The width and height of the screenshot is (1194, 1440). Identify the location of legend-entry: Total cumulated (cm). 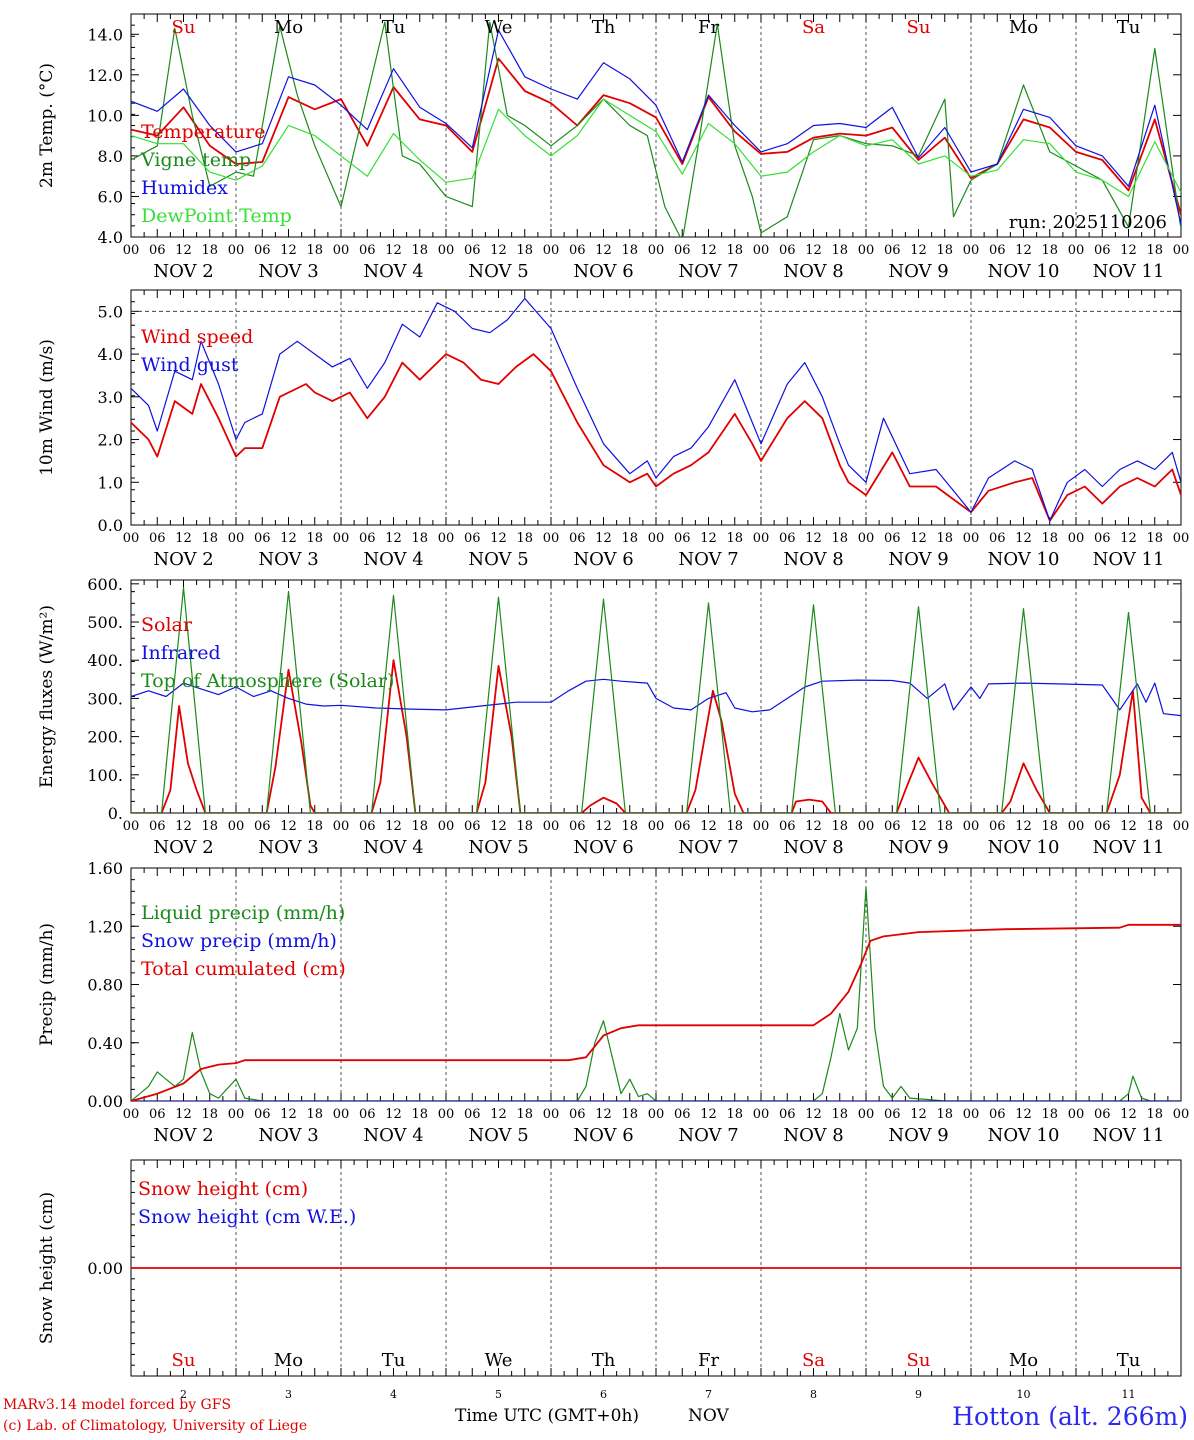
(243, 969).